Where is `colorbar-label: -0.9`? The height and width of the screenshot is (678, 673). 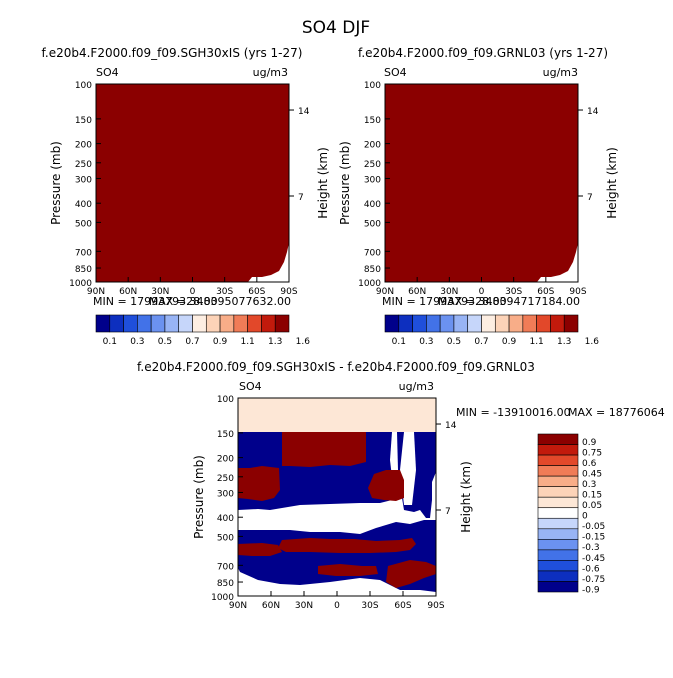 colorbar-label: -0.9 is located at coordinates (591, 590).